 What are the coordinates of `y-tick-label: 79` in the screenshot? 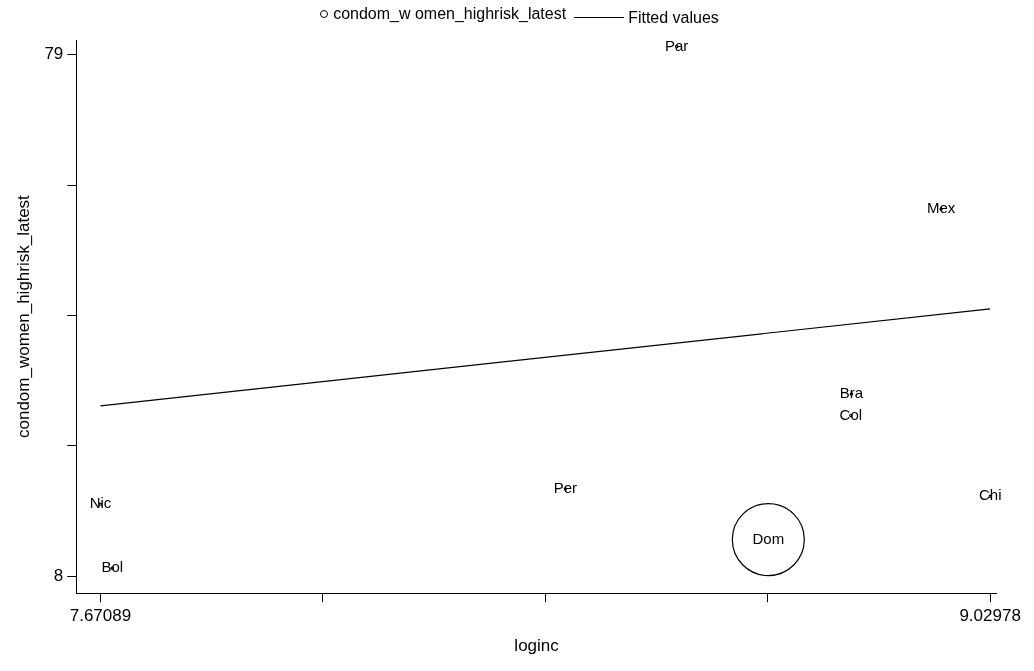 It's located at (54, 54).